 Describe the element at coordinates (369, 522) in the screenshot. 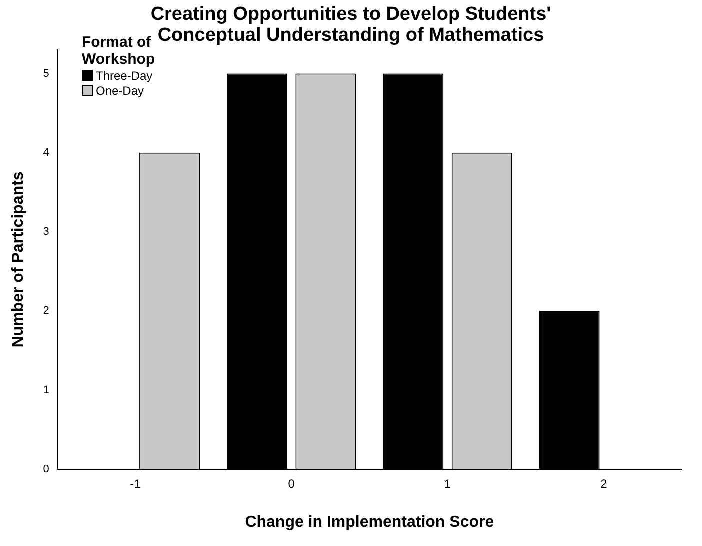

I see `x-axis-title: Change in Implementation Score` at that location.